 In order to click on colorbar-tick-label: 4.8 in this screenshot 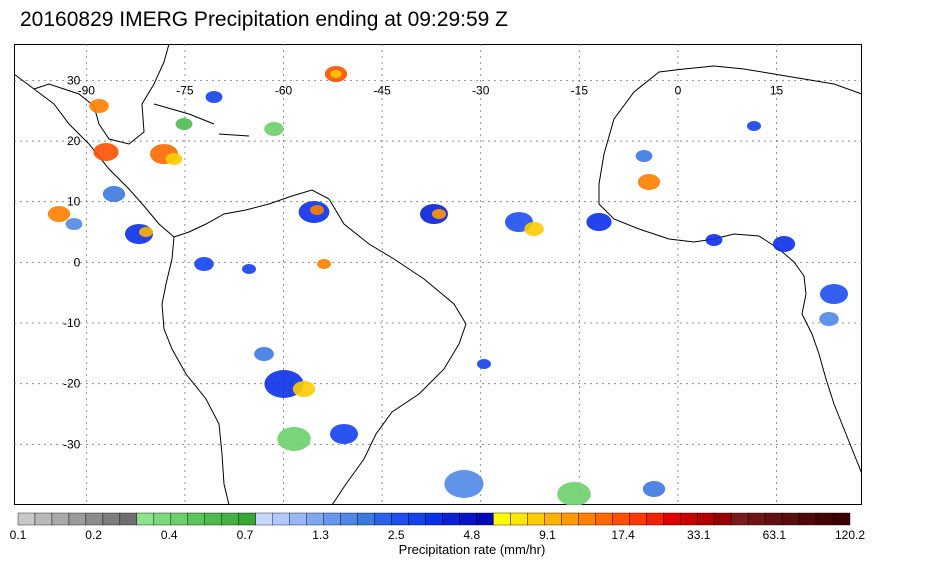, I will do `click(471, 535)`.